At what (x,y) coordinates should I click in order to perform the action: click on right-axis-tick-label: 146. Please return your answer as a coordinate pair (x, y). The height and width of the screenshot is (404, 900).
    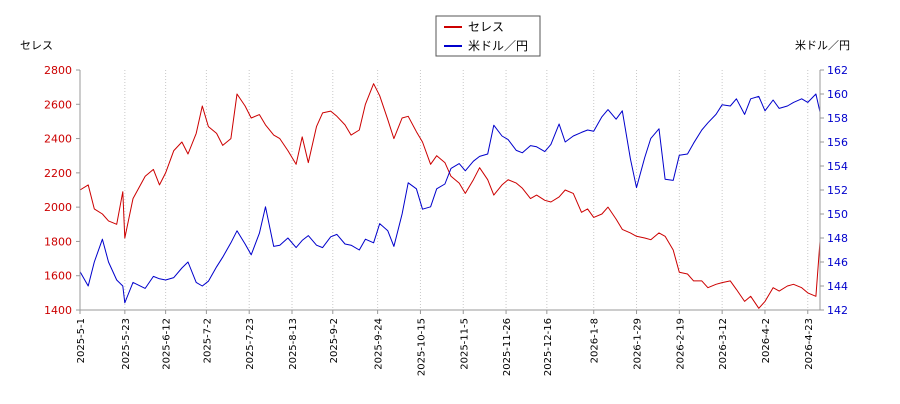
    Looking at the image, I should click on (837, 262).